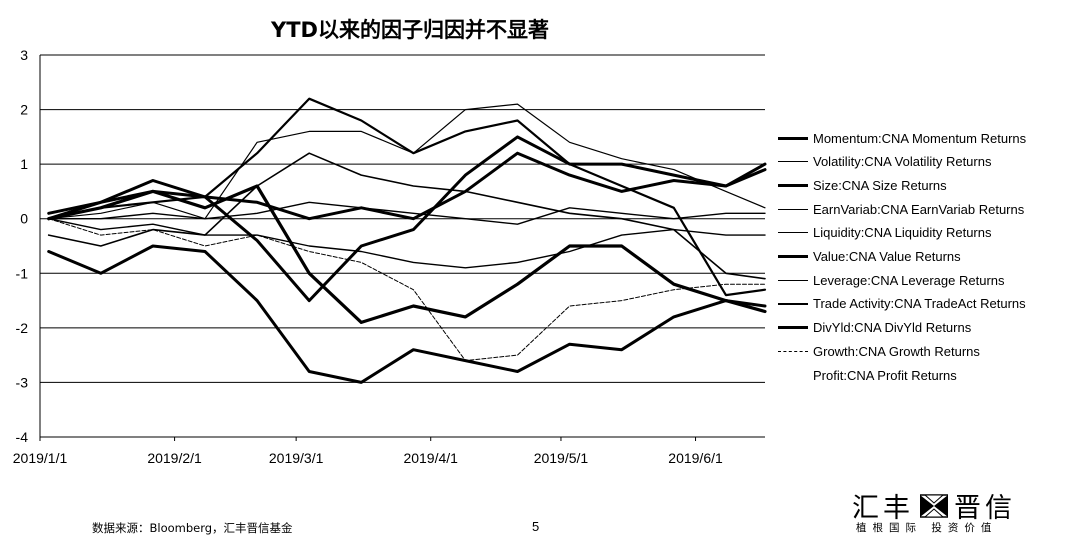 The width and height of the screenshot is (1080, 540). Describe the element at coordinates (192, 528) in the screenshot. I see `source-note: 数据来源：Bloomberg，汇丰晋信基金` at that location.